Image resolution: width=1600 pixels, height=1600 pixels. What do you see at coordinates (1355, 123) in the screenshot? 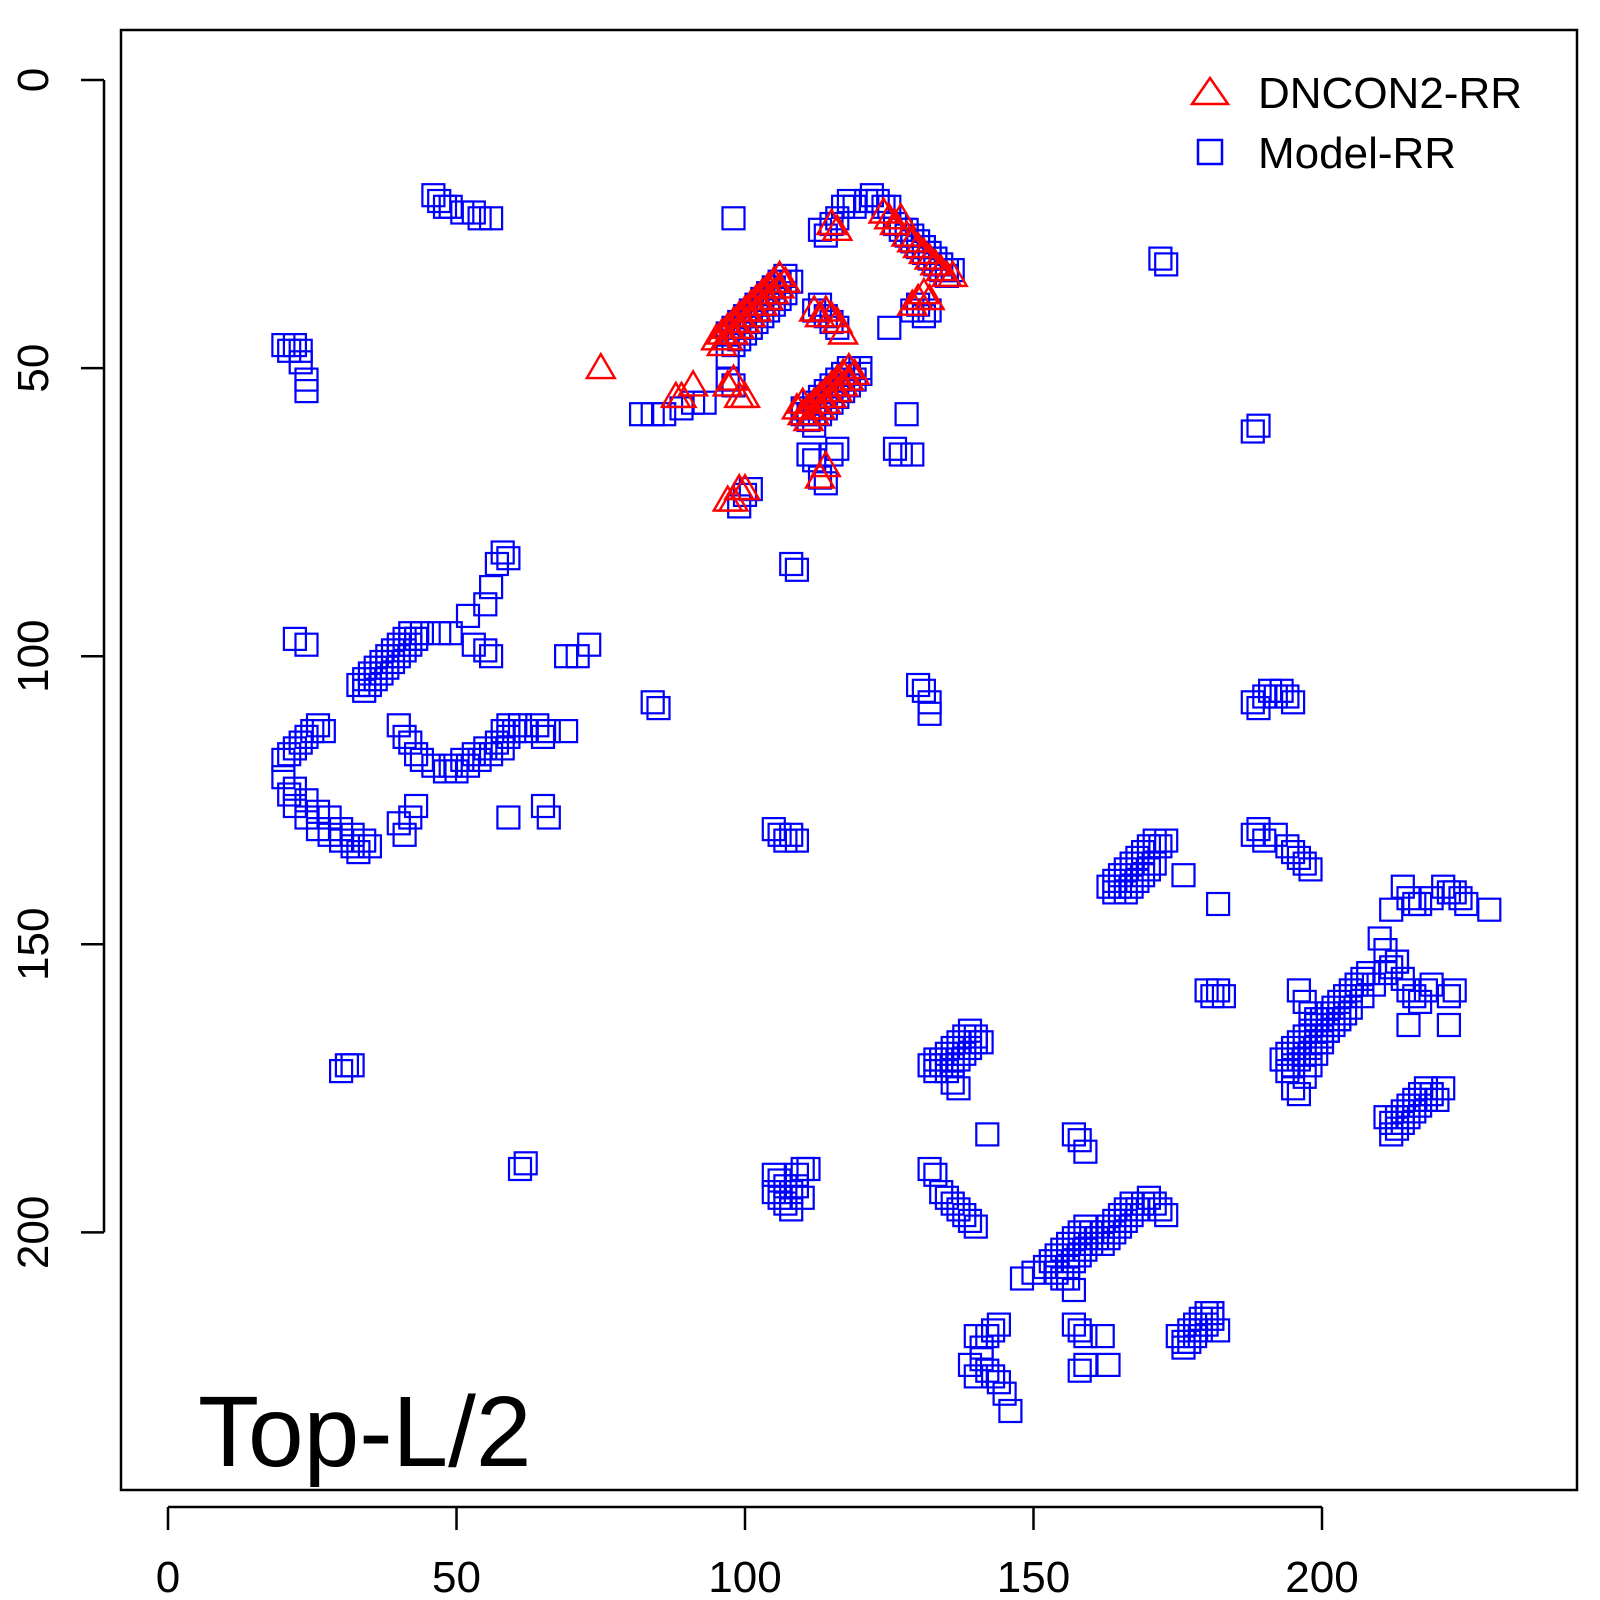
I see `legend: DNCON2-RR Model-RR` at bounding box center [1355, 123].